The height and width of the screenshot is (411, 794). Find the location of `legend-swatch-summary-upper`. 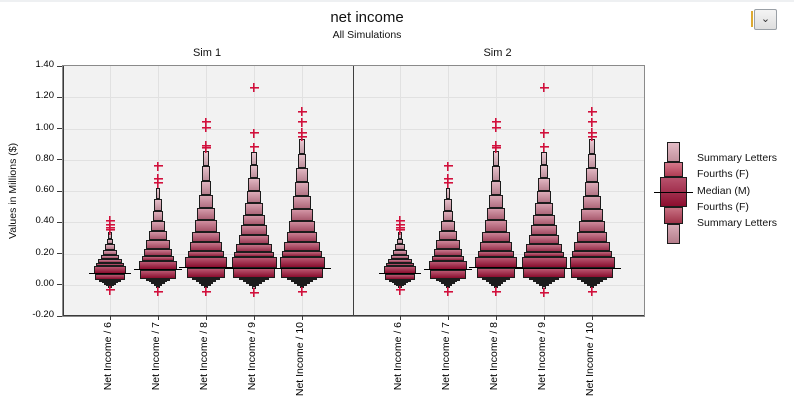

legend-swatch-summary-upper is located at coordinates (673, 152).